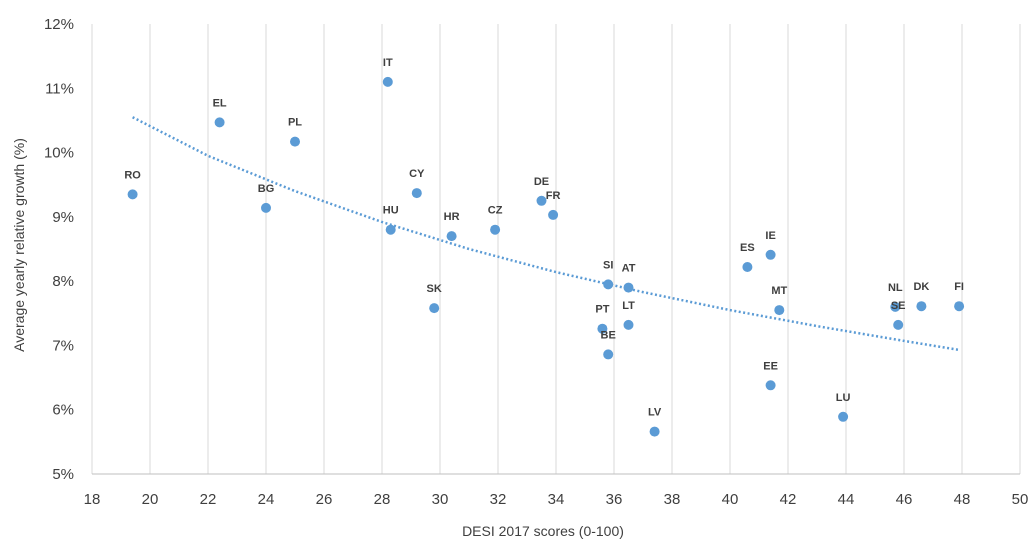 Image resolution: width=1029 pixels, height=543 pixels. What do you see at coordinates (416, 193) in the screenshot?
I see `data-point-cy` at bounding box center [416, 193].